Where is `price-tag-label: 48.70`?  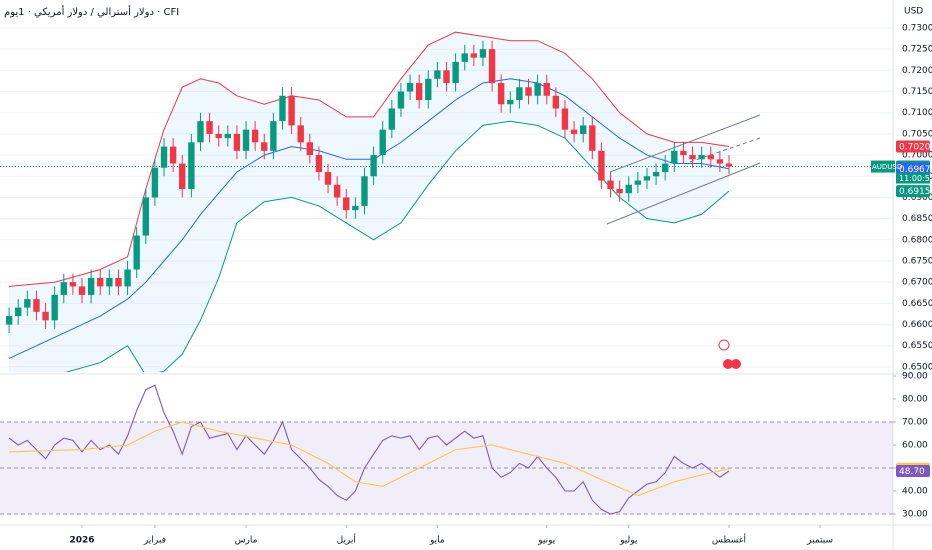
price-tag-label: 48.70 is located at coordinates (912, 472).